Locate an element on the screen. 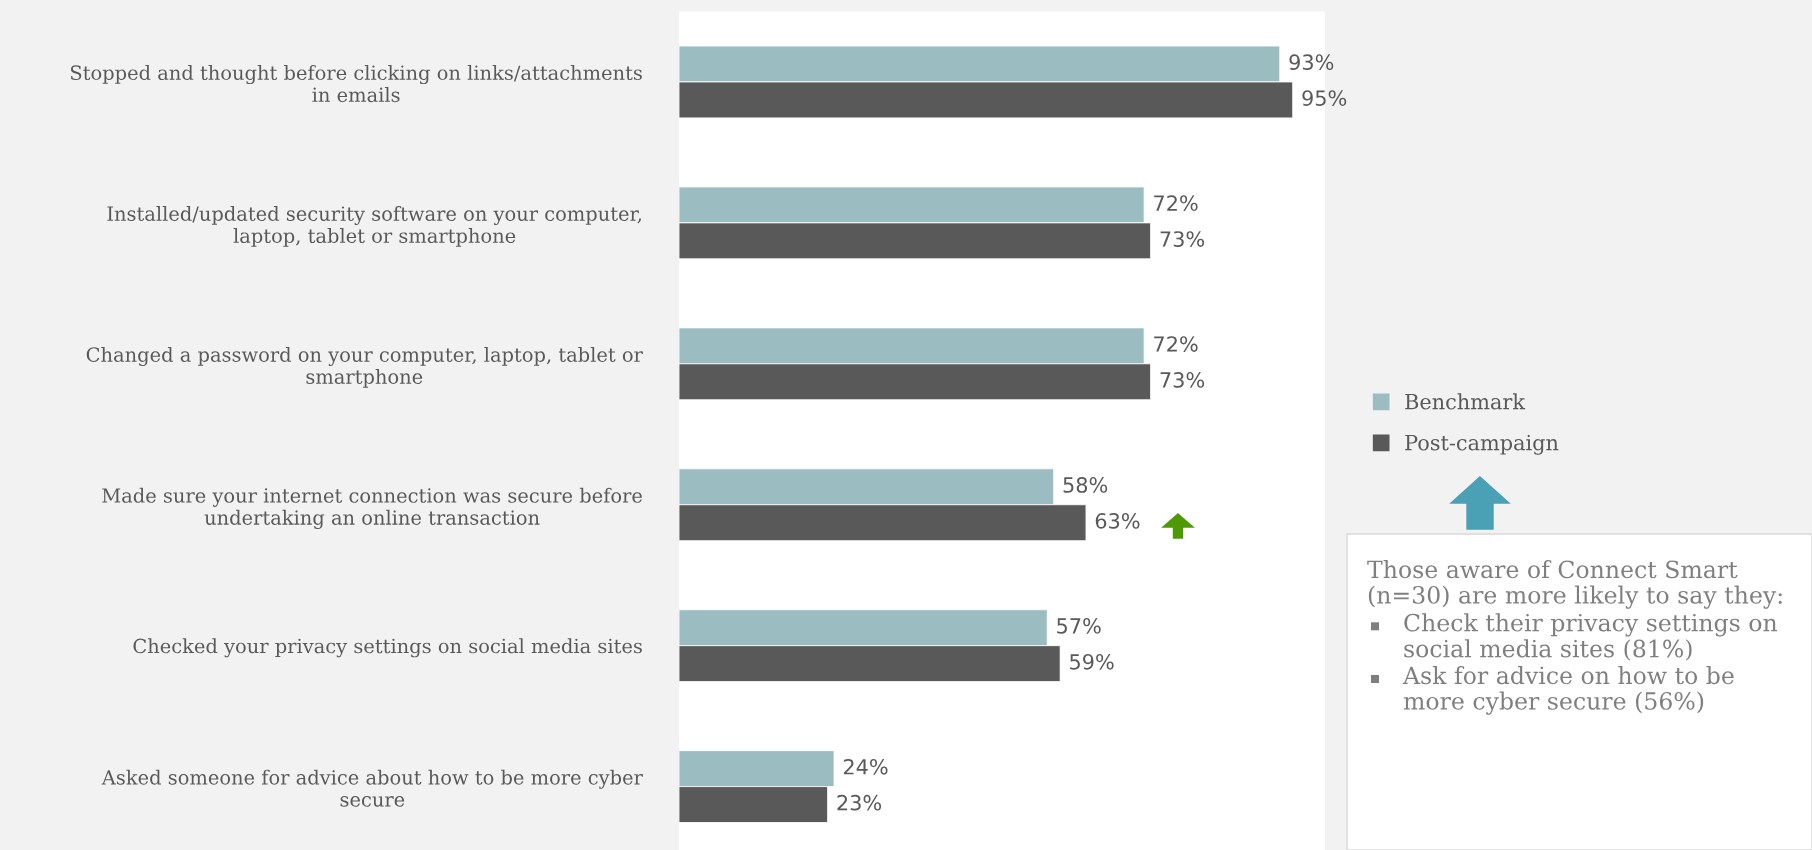  y-tick-label: Stopped and thought before clicking on links/attachments in emails is located at coordinates (356, 84).